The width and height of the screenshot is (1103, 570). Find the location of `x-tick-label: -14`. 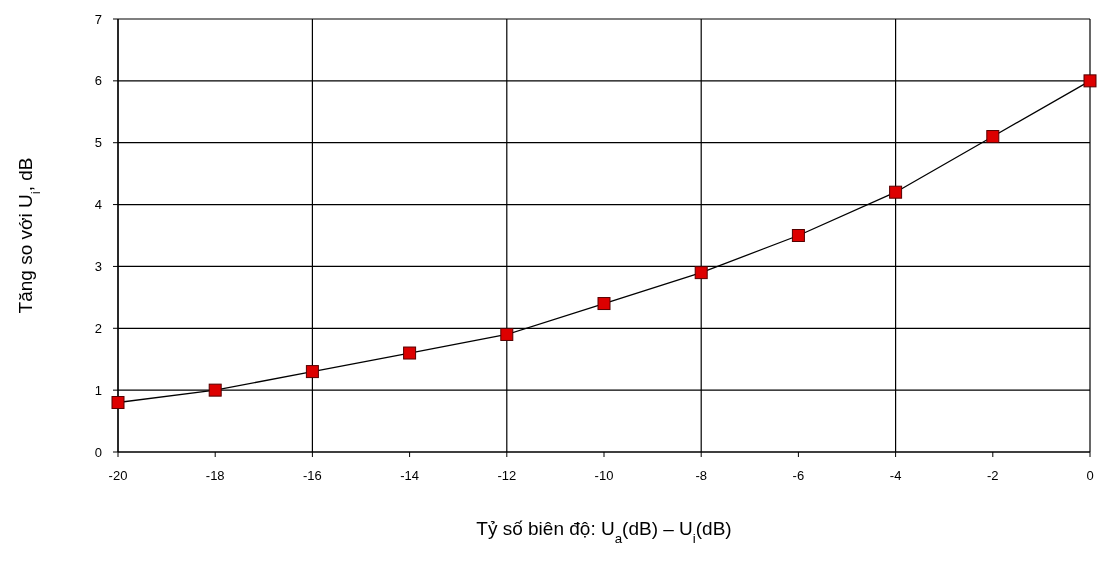

x-tick-label: -14 is located at coordinates (409, 475).